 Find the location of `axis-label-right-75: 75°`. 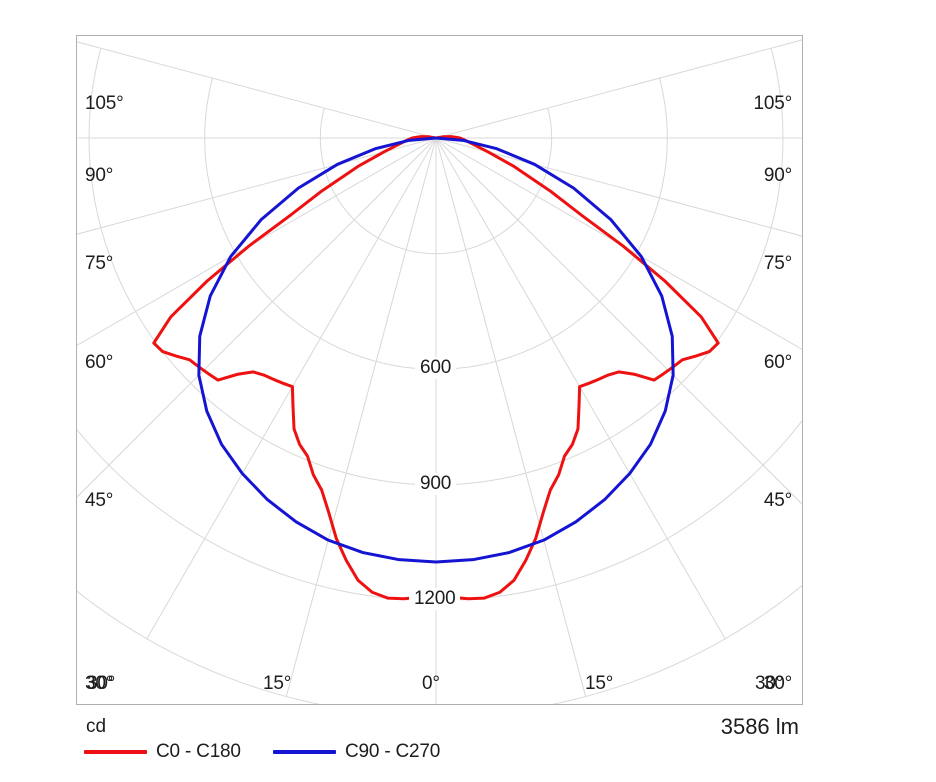

axis-label-right-75: 75° is located at coordinates (777, 263).